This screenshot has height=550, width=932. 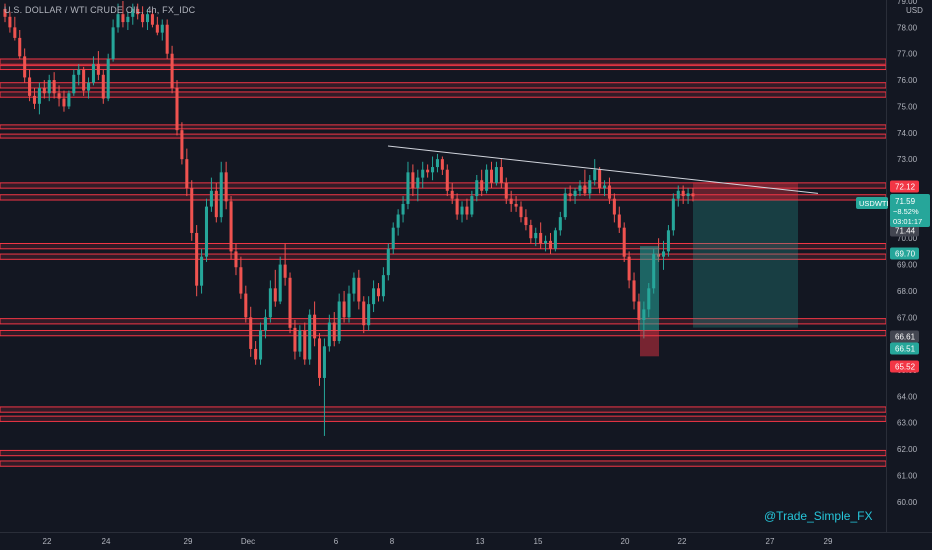 What do you see at coordinates (907, 27) in the screenshot?
I see `price-axis-tick: 78.00` at bounding box center [907, 27].